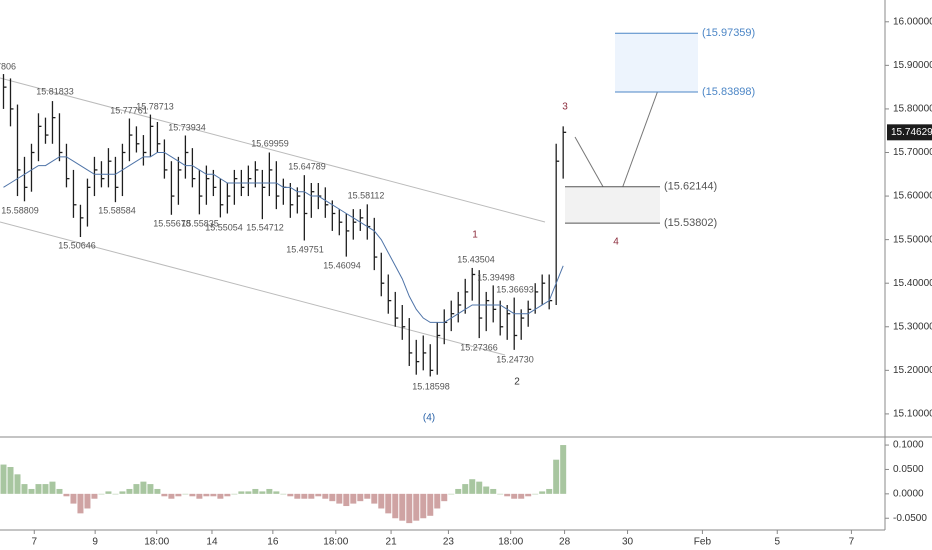 The image size is (932, 550). Describe the element at coordinates (200, 223) in the screenshot. I see `price-label: 15.55835` at that location.